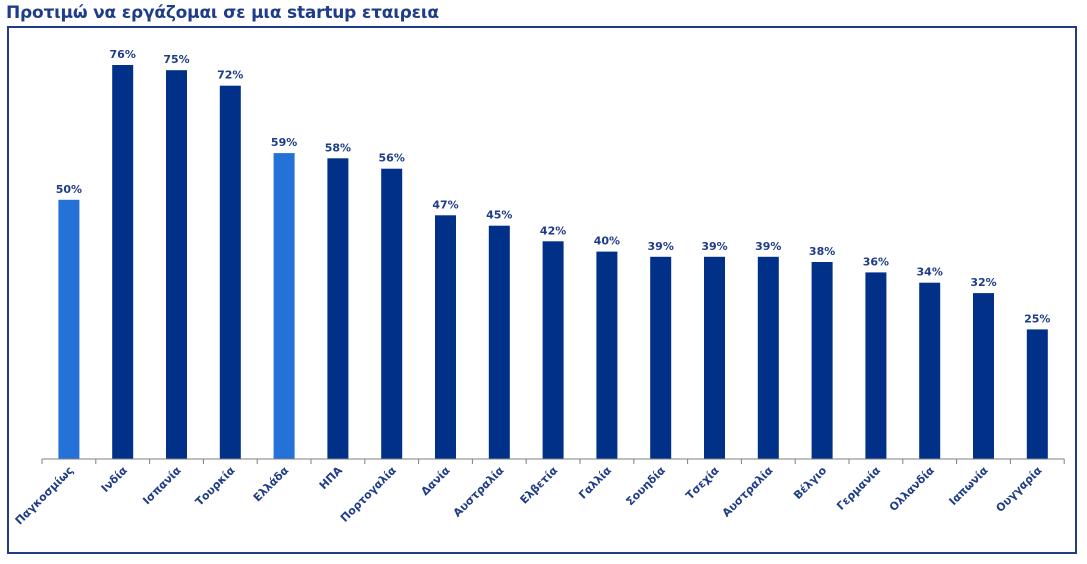  Describe the element at coordinates (271, 484) in the screenshot. I see `category-label-4: Ελλάδα` at that location.